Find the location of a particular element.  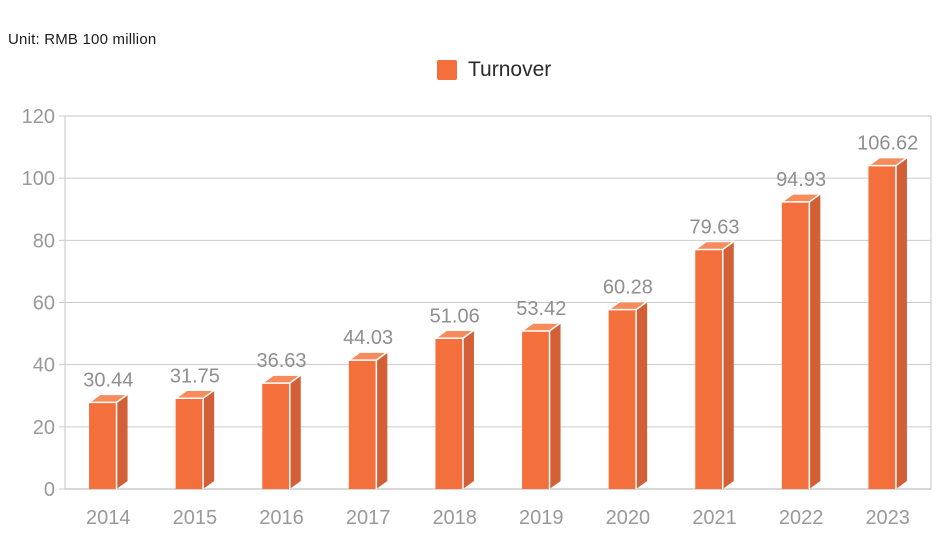

bar-2019 is located at coordinates (541, 405).